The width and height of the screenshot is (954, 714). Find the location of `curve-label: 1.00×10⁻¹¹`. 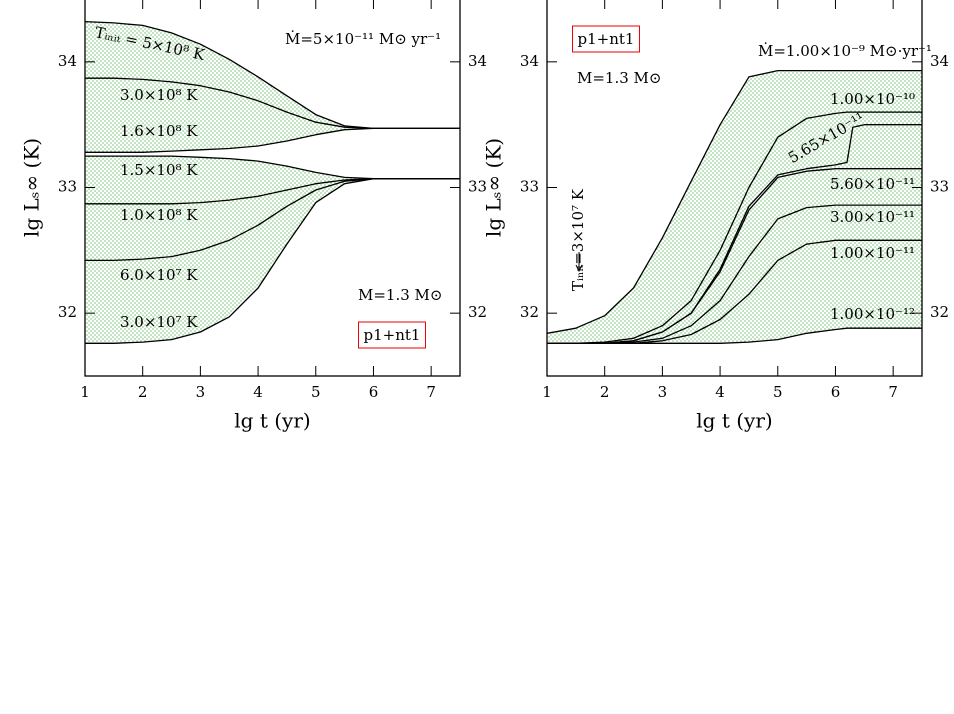

curve-label: 1.00×10⁻¹¹ is located at coordinates (872, 253).